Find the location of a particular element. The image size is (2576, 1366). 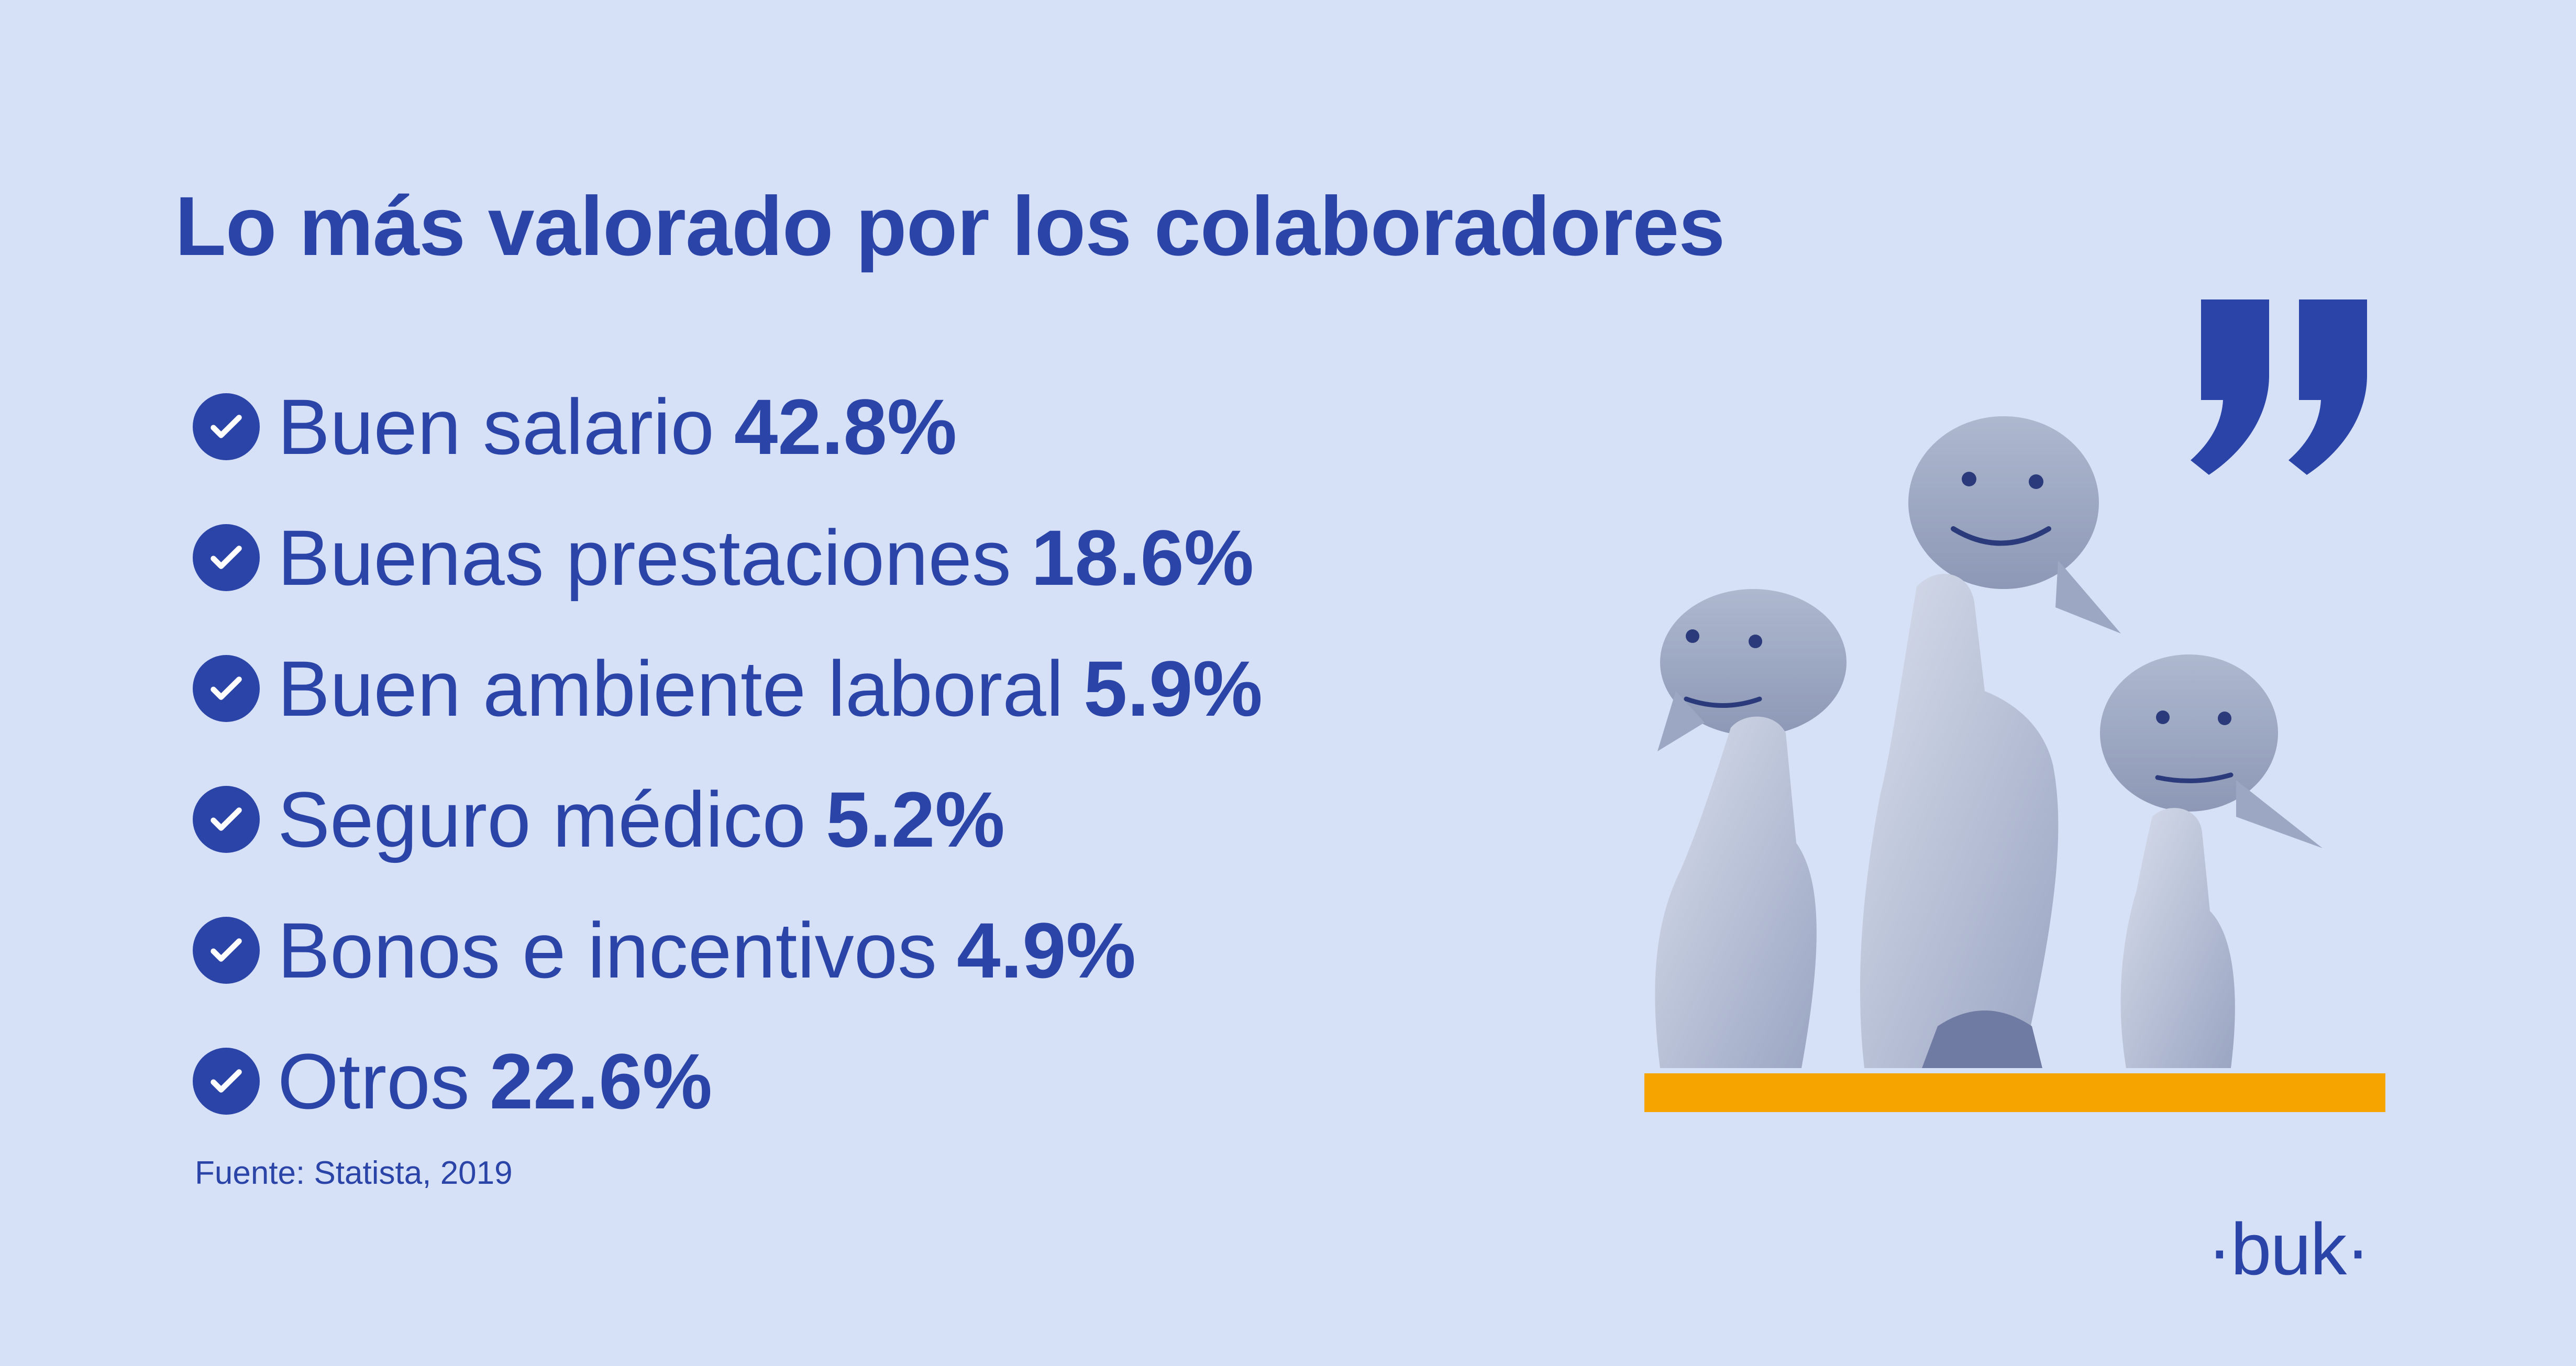

item-label: Seguro médico is located at coordinates (542, 819).